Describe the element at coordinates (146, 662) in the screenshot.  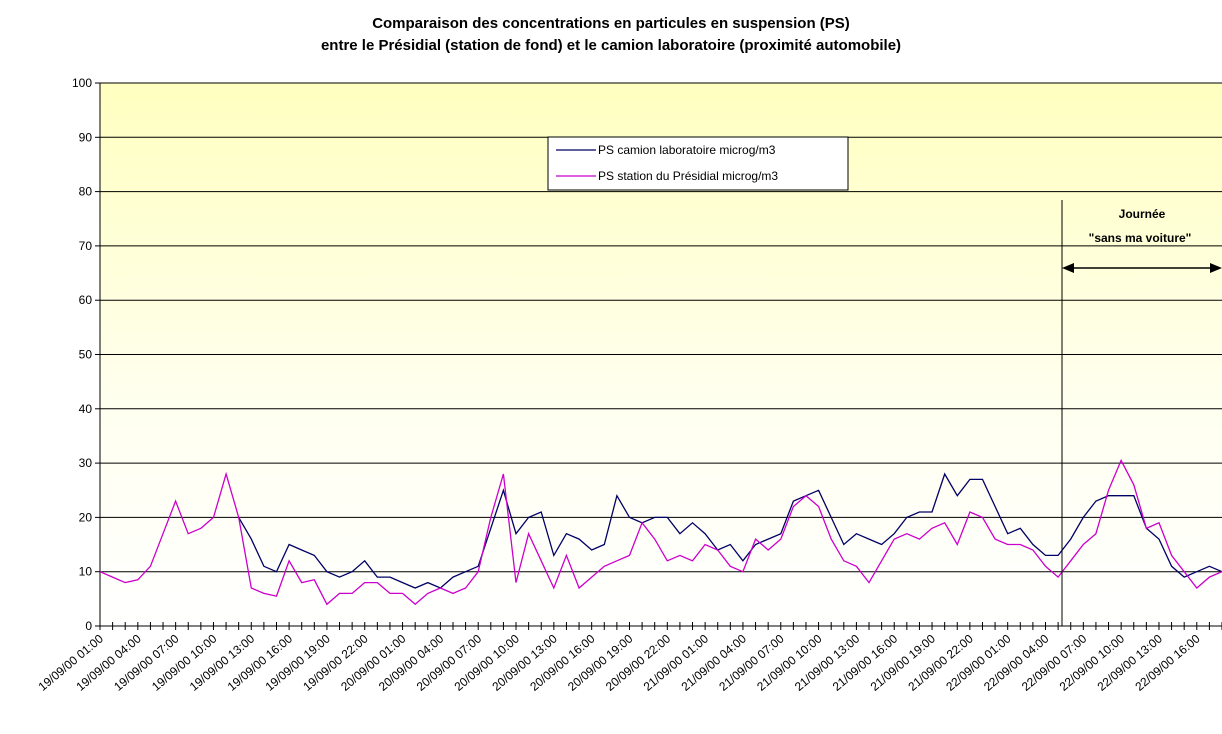
I see `x-tick-label: 19/09/00 07:00` at that location.